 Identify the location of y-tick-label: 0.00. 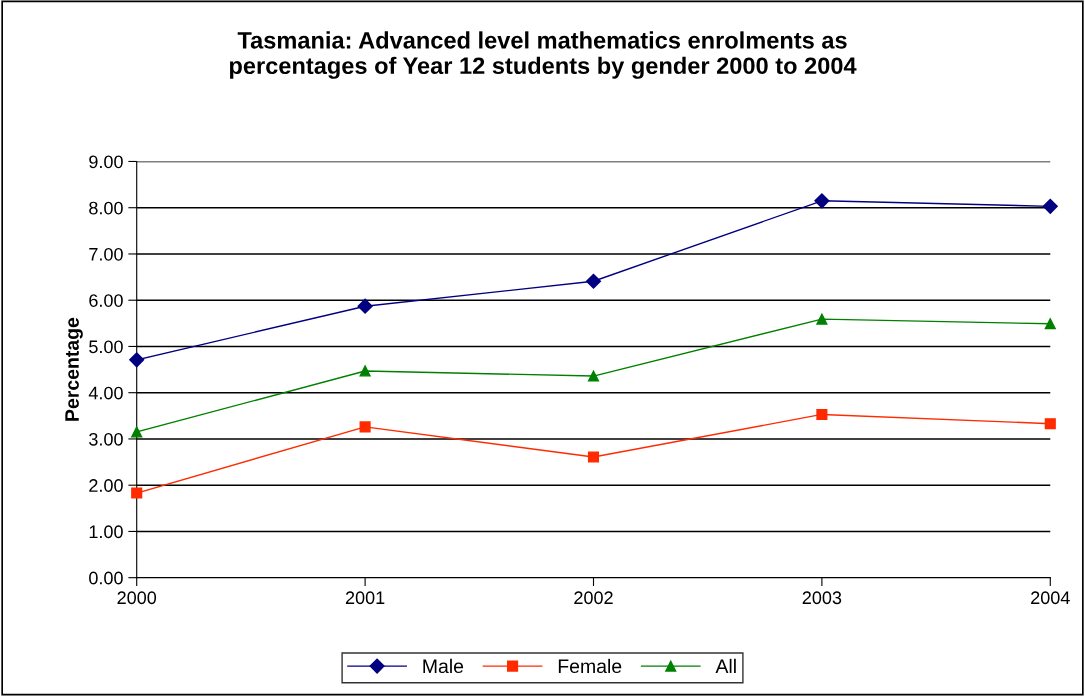
(106, 578).